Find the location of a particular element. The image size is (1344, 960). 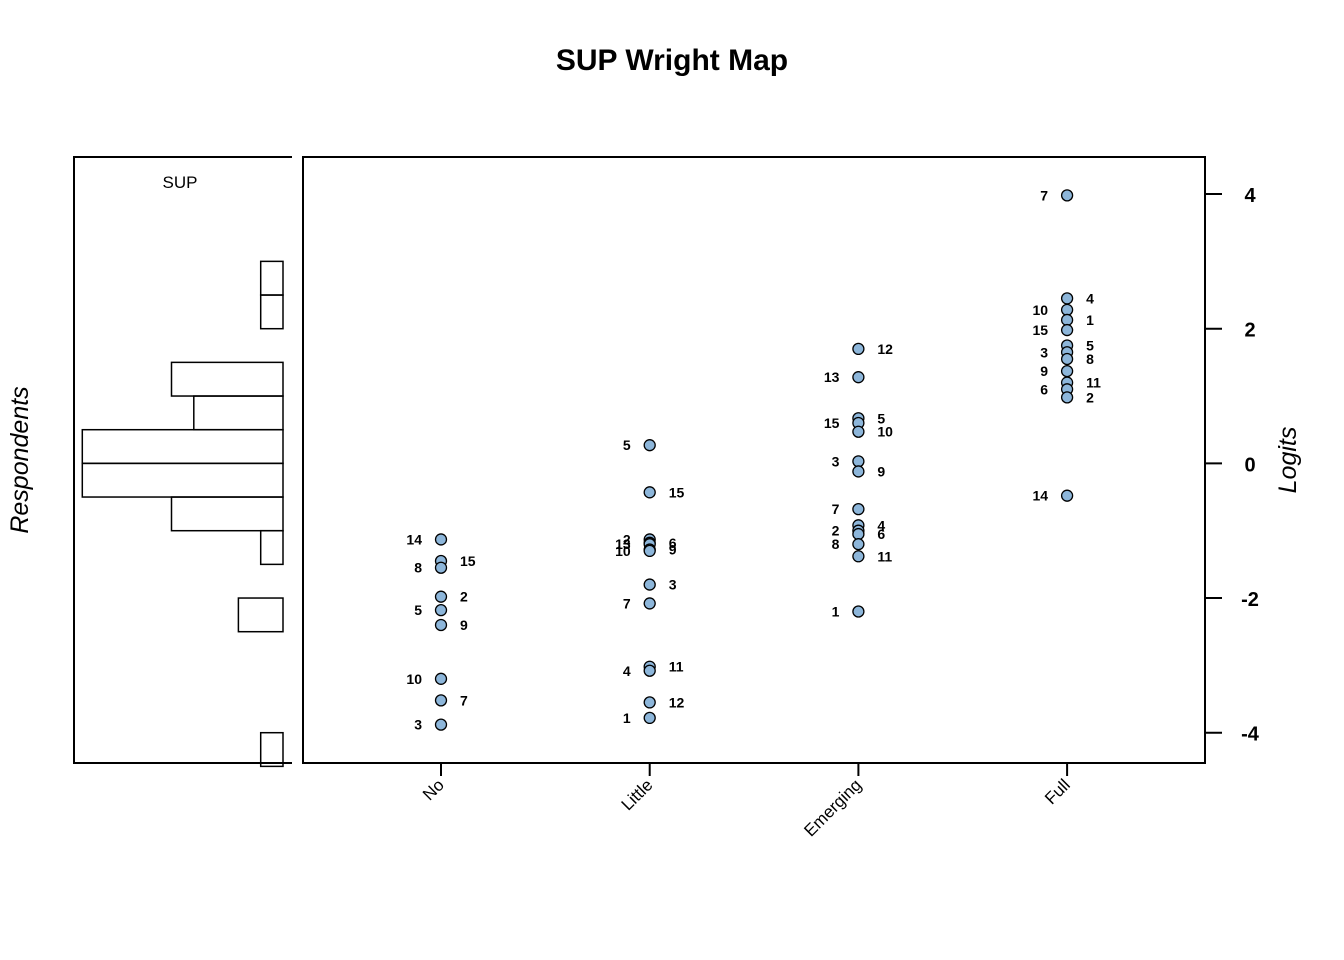

logit-axis-label: Logits is located at coordinates (1288, 460).